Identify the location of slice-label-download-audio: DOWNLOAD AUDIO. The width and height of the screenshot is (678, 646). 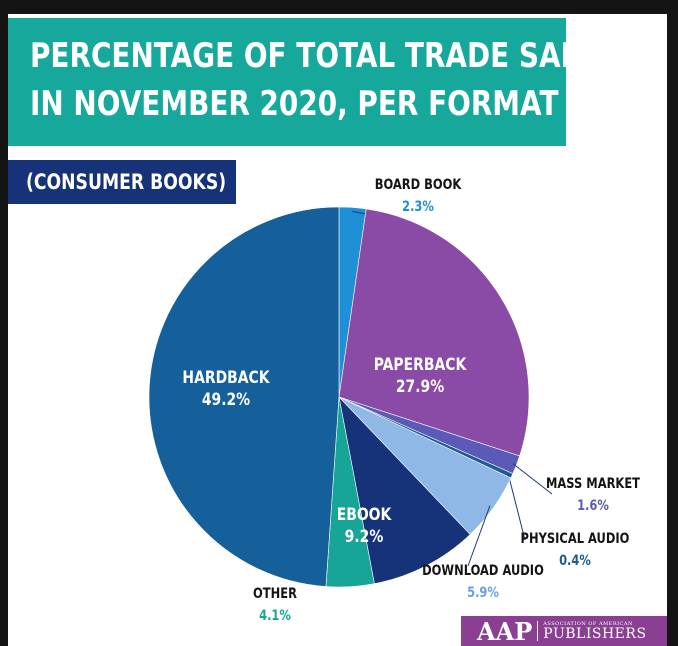
(483, 571).